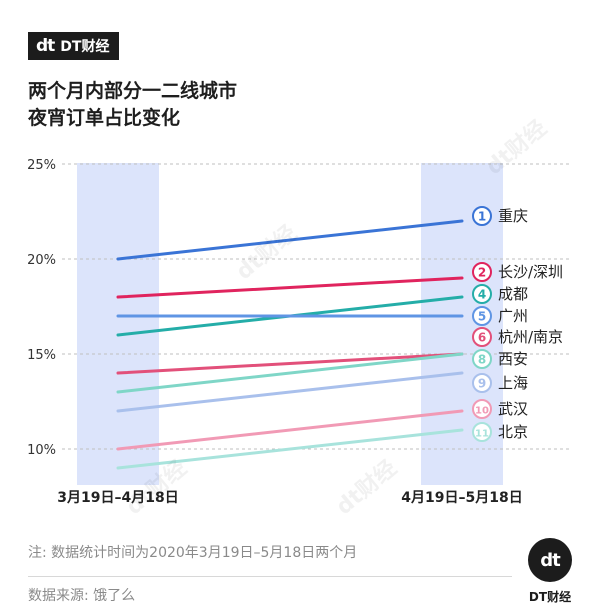 Image resolution: width=600 pixels, height=616 pixels. I want to click on series-label: 长沙/深圳, so click(530, 272).